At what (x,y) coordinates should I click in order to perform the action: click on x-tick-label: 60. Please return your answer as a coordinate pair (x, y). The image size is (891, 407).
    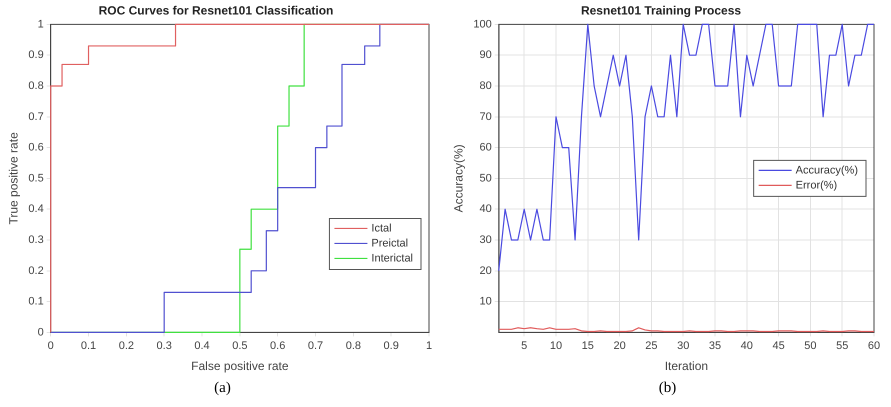
    Looking at the image, I should click on (873, 346).